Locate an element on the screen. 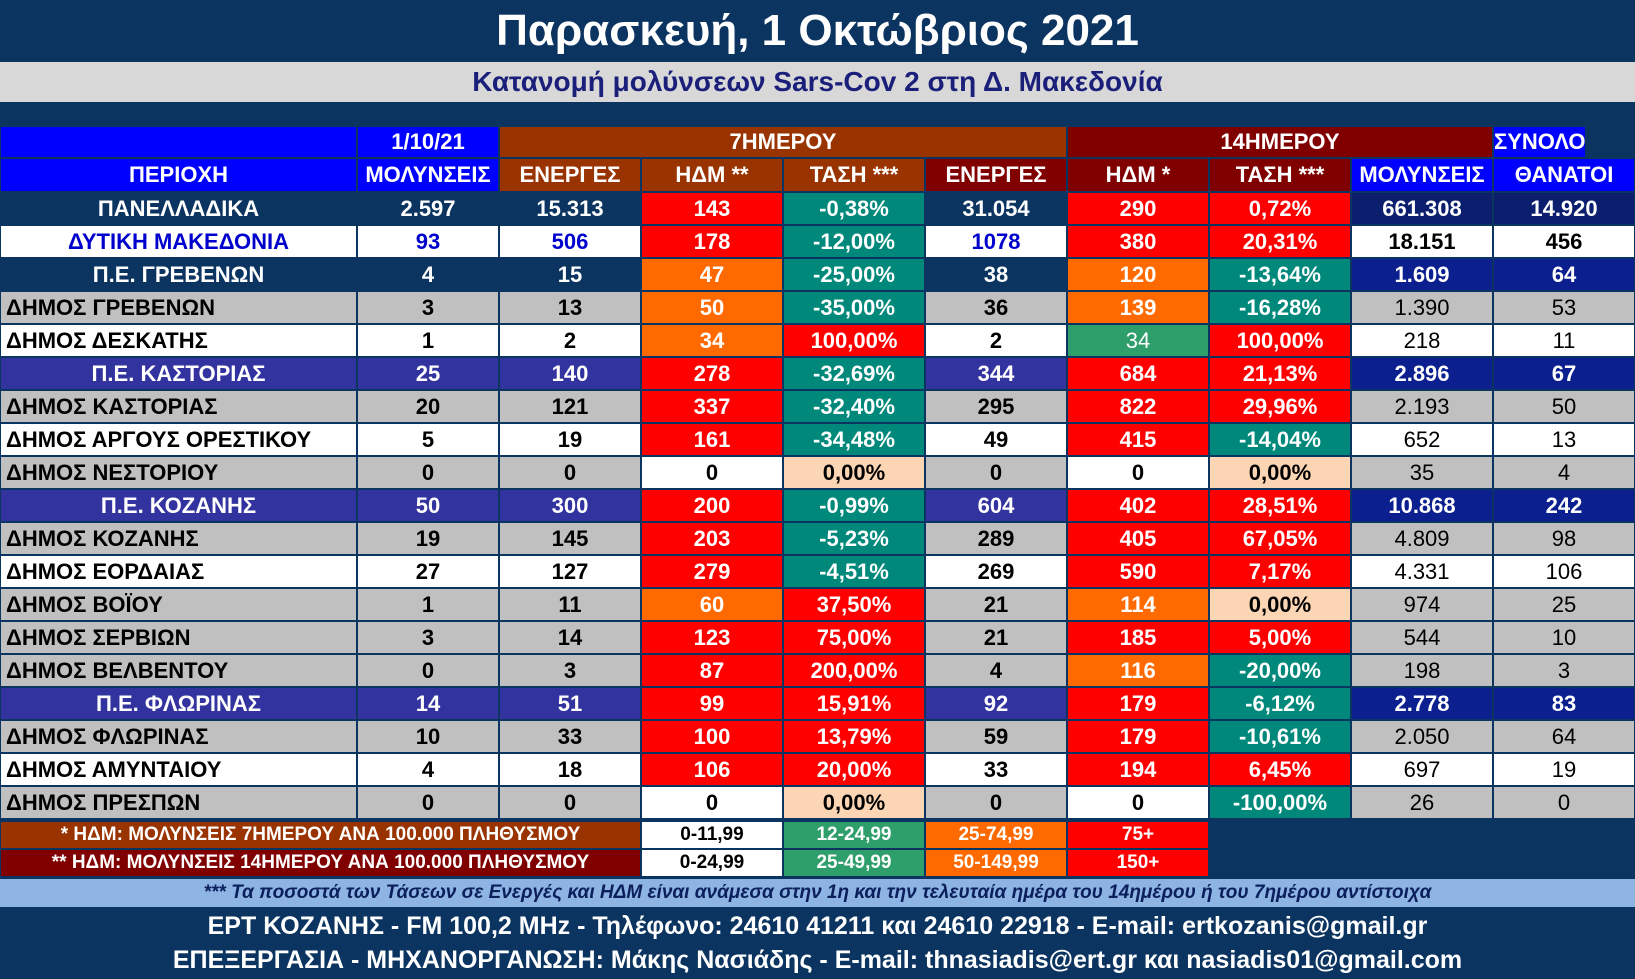 The image size is (1635, 979). table-cell-hdm7: 87 is located at coordinates (712, 670).